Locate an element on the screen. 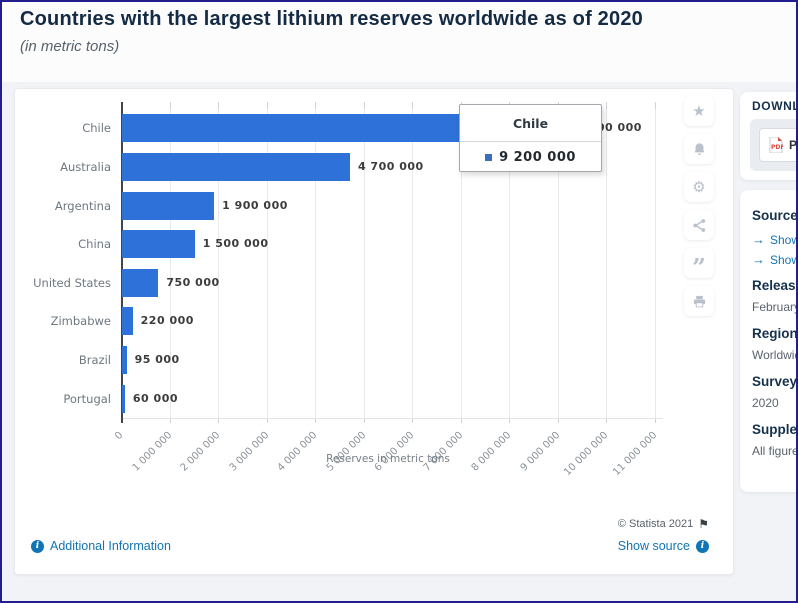 The image size is (798, 603). value-label: 95 000 is located at coordinates (157, 359).